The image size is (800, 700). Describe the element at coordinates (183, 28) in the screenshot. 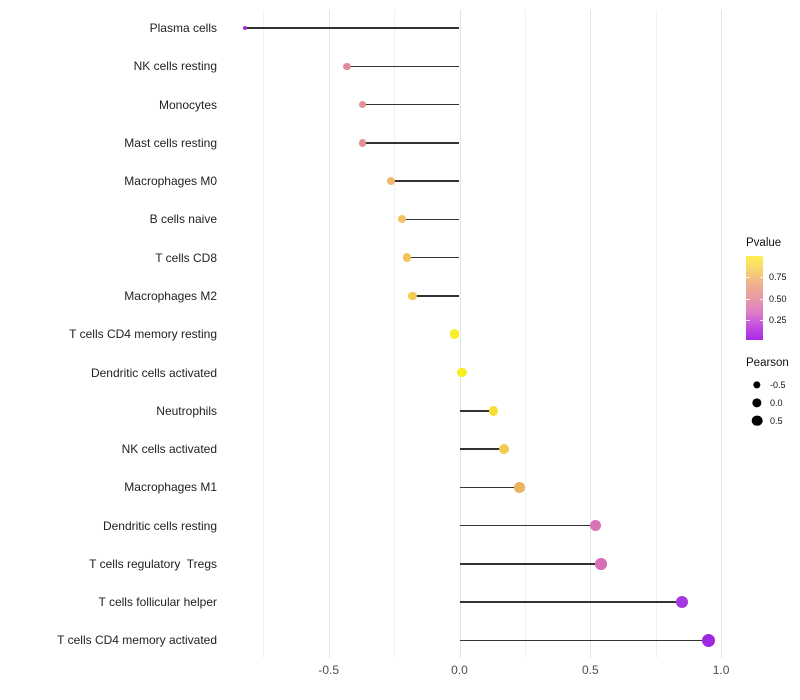

I see `category-label: Plasma cells` at that location.